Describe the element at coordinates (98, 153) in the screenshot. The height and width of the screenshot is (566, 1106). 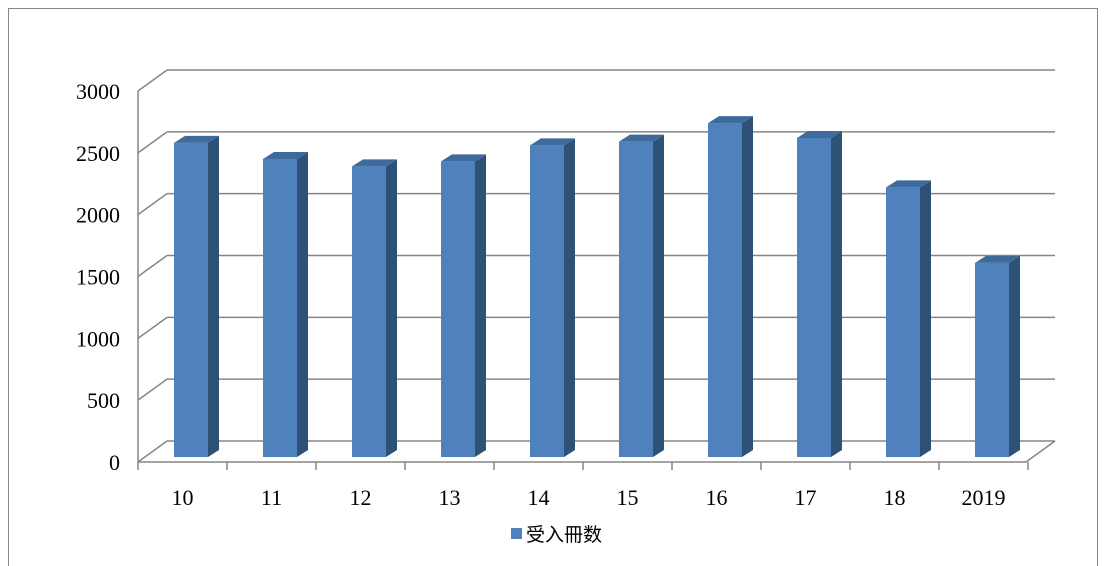
I see `y-tick-label: 2500` at that location.